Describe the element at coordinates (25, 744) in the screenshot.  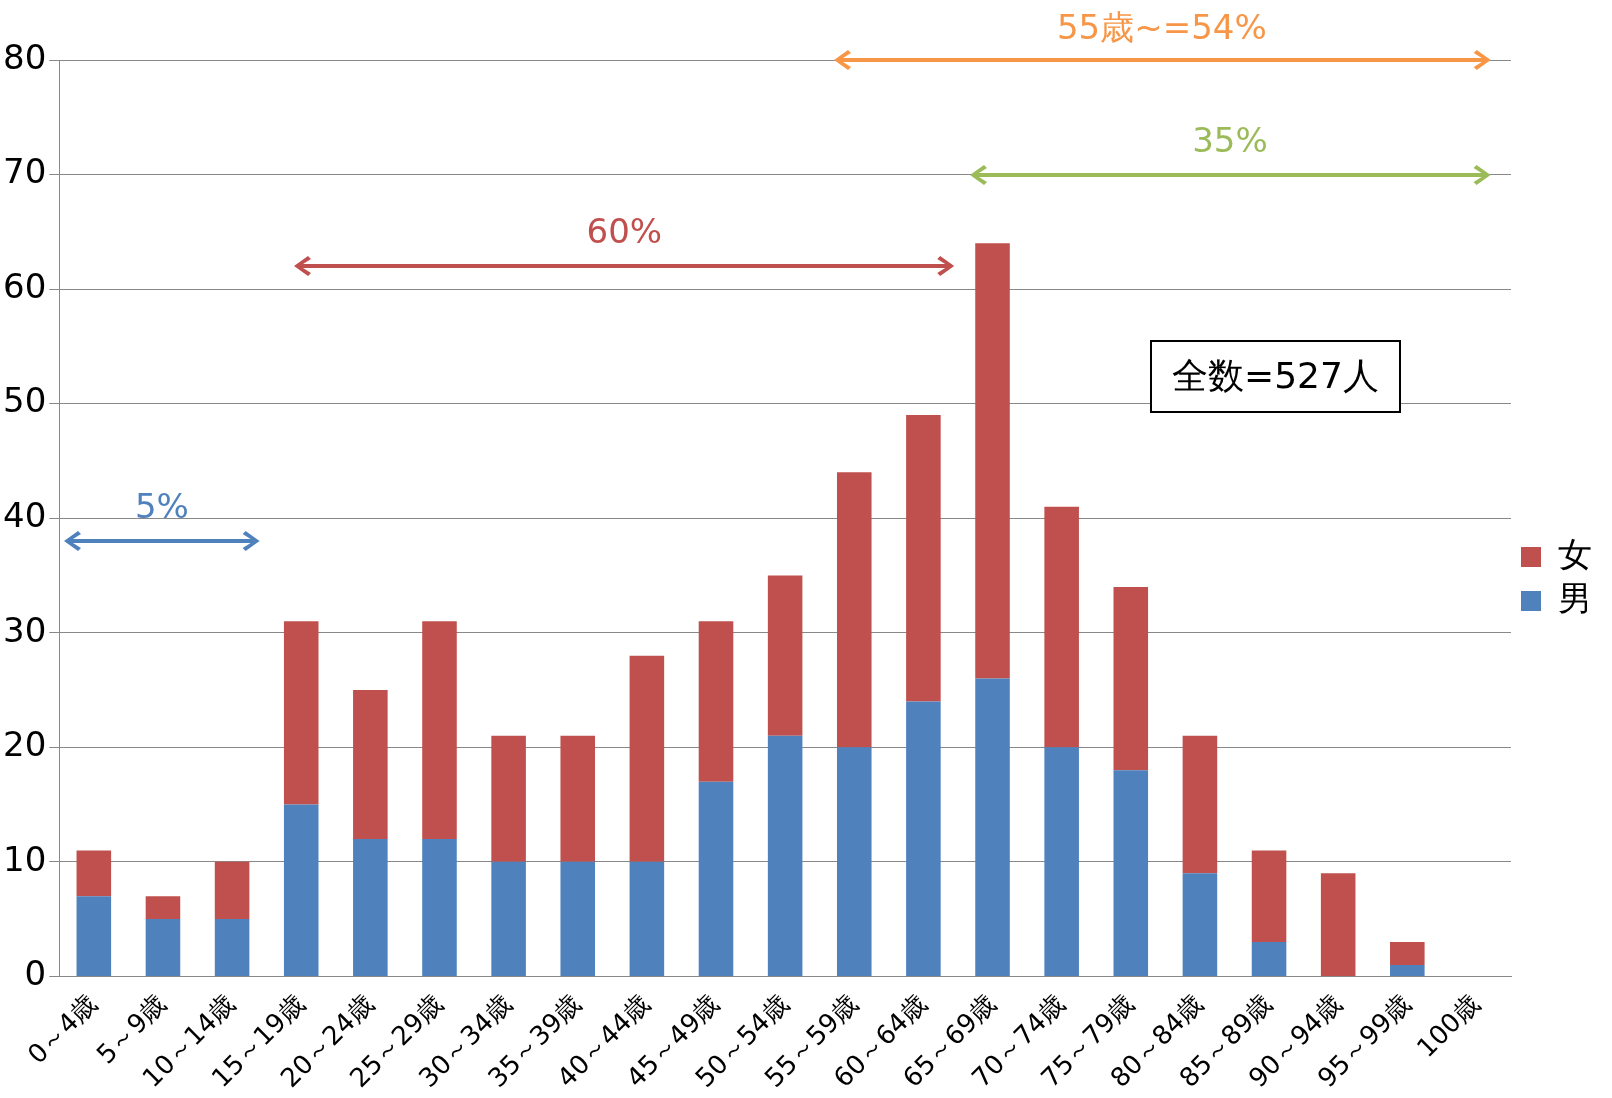
I see `y-tick-label: 20` at that location.